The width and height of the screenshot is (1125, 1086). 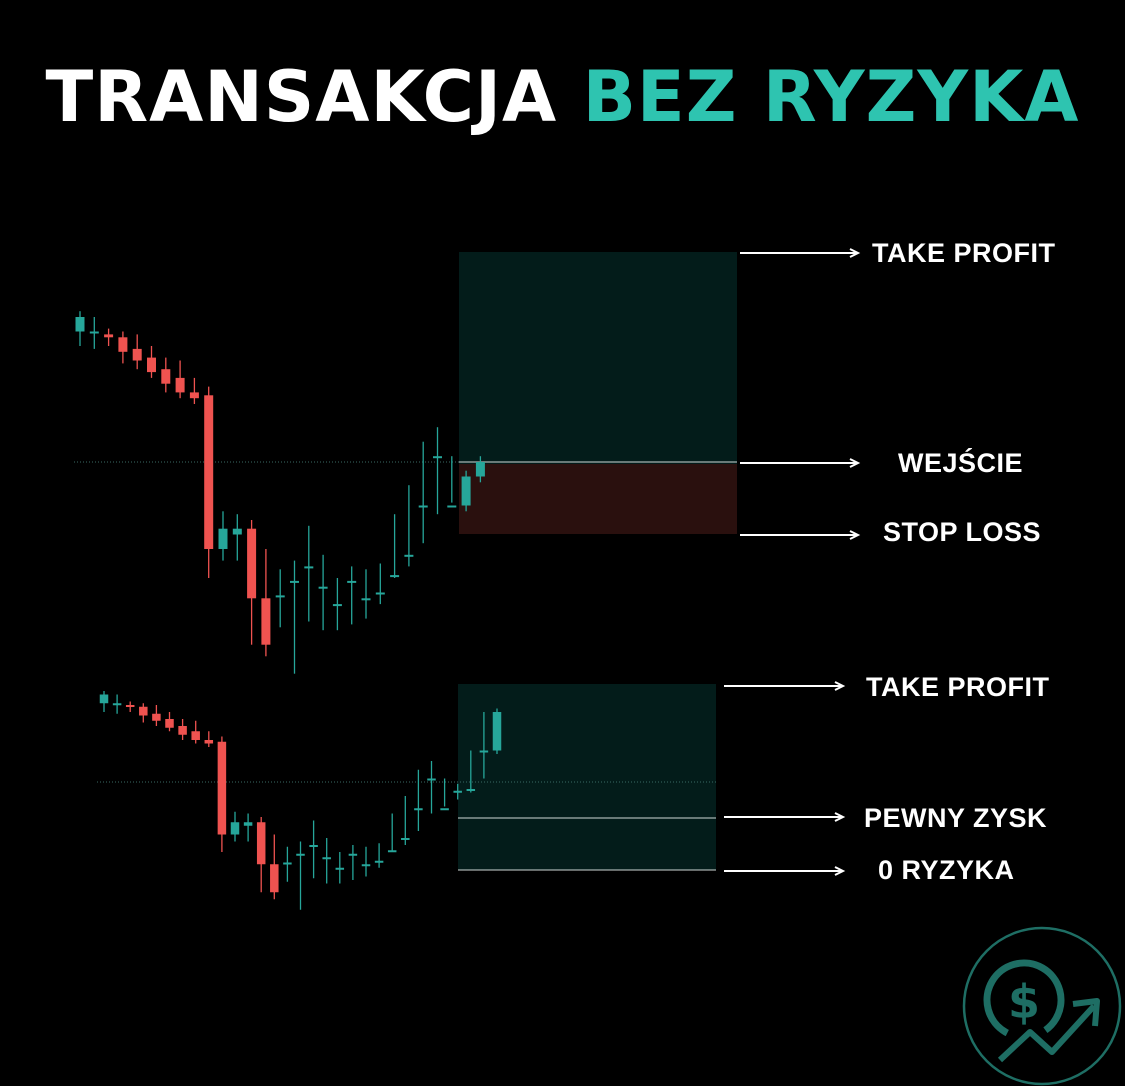 I want to click on chart-bottom, so click(x=406, y=797).